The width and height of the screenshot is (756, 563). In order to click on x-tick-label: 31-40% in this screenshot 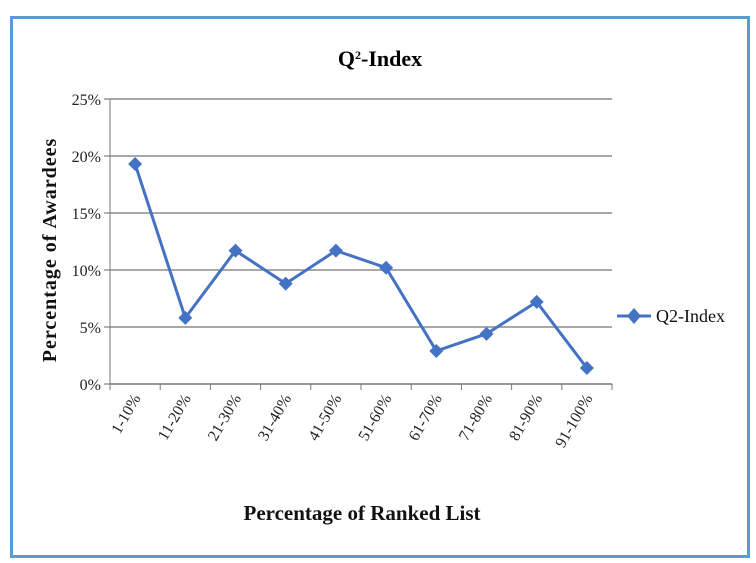, I will do `click(275, 418)`.